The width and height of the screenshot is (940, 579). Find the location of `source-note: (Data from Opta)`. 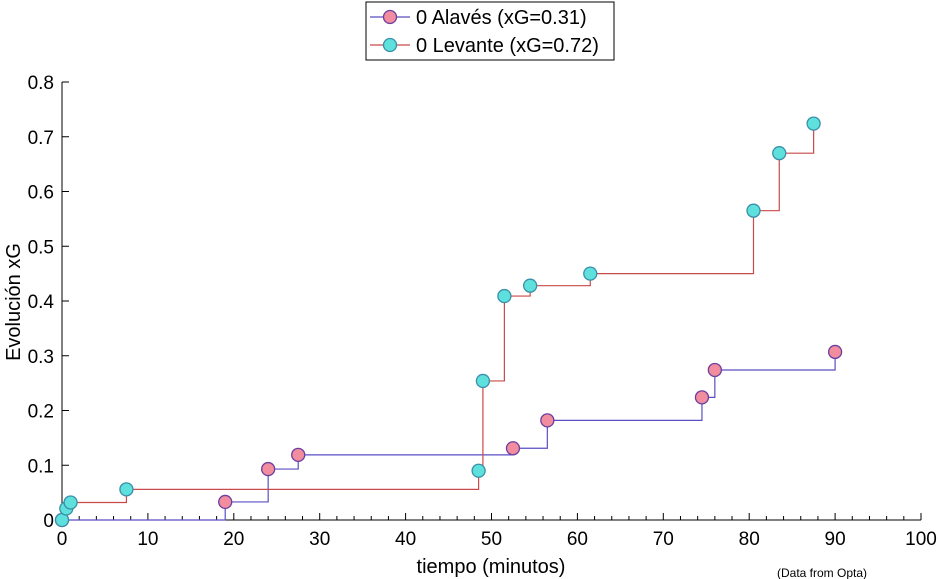

source-note: (Data from Opta) is located at coordinates (822, 572).